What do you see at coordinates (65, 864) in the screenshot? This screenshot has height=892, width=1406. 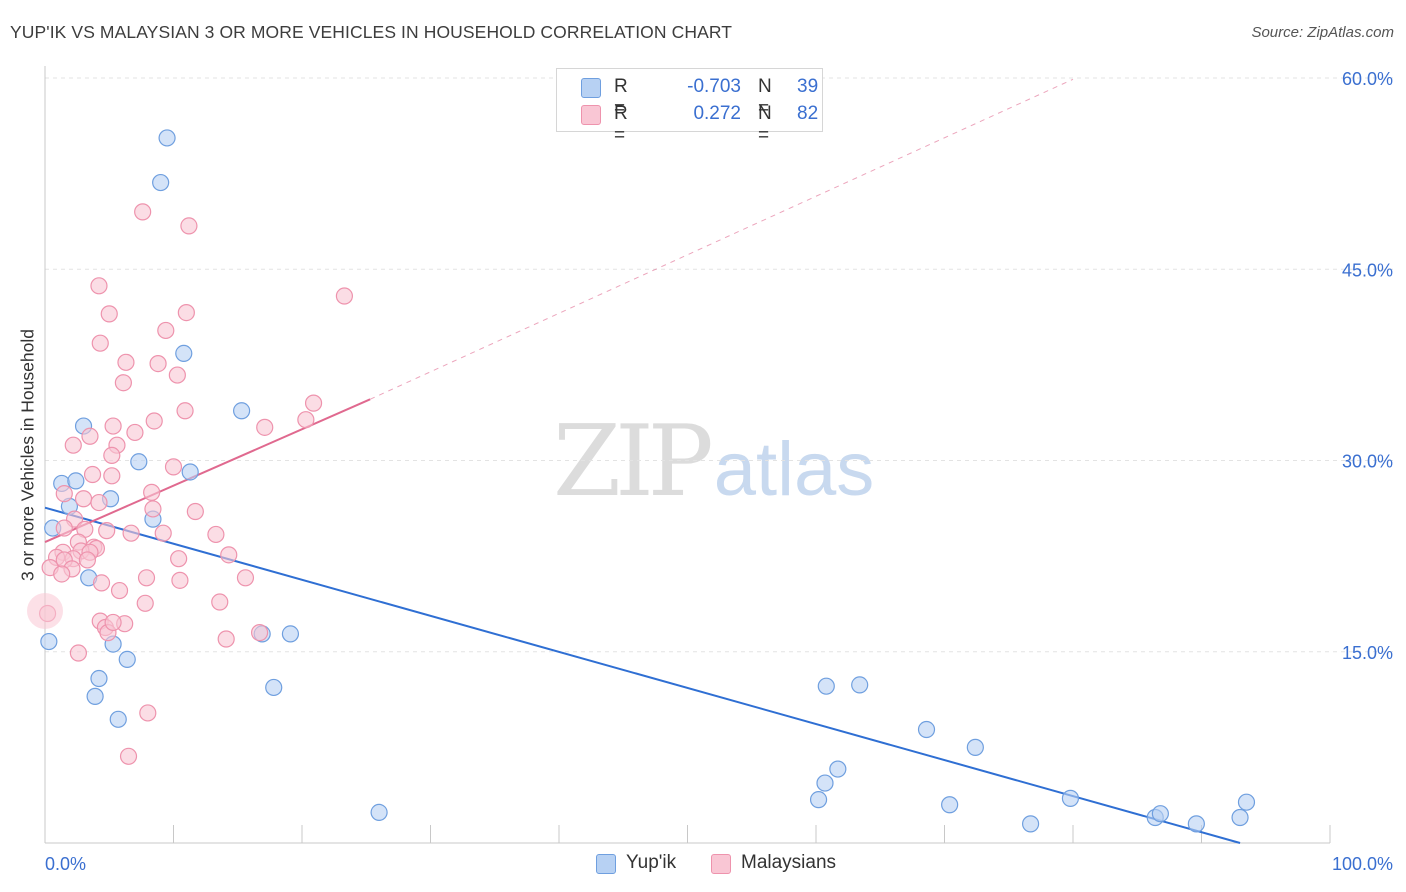 I see `x-tick-label: 0.0%` at bounding box center [65, 864].